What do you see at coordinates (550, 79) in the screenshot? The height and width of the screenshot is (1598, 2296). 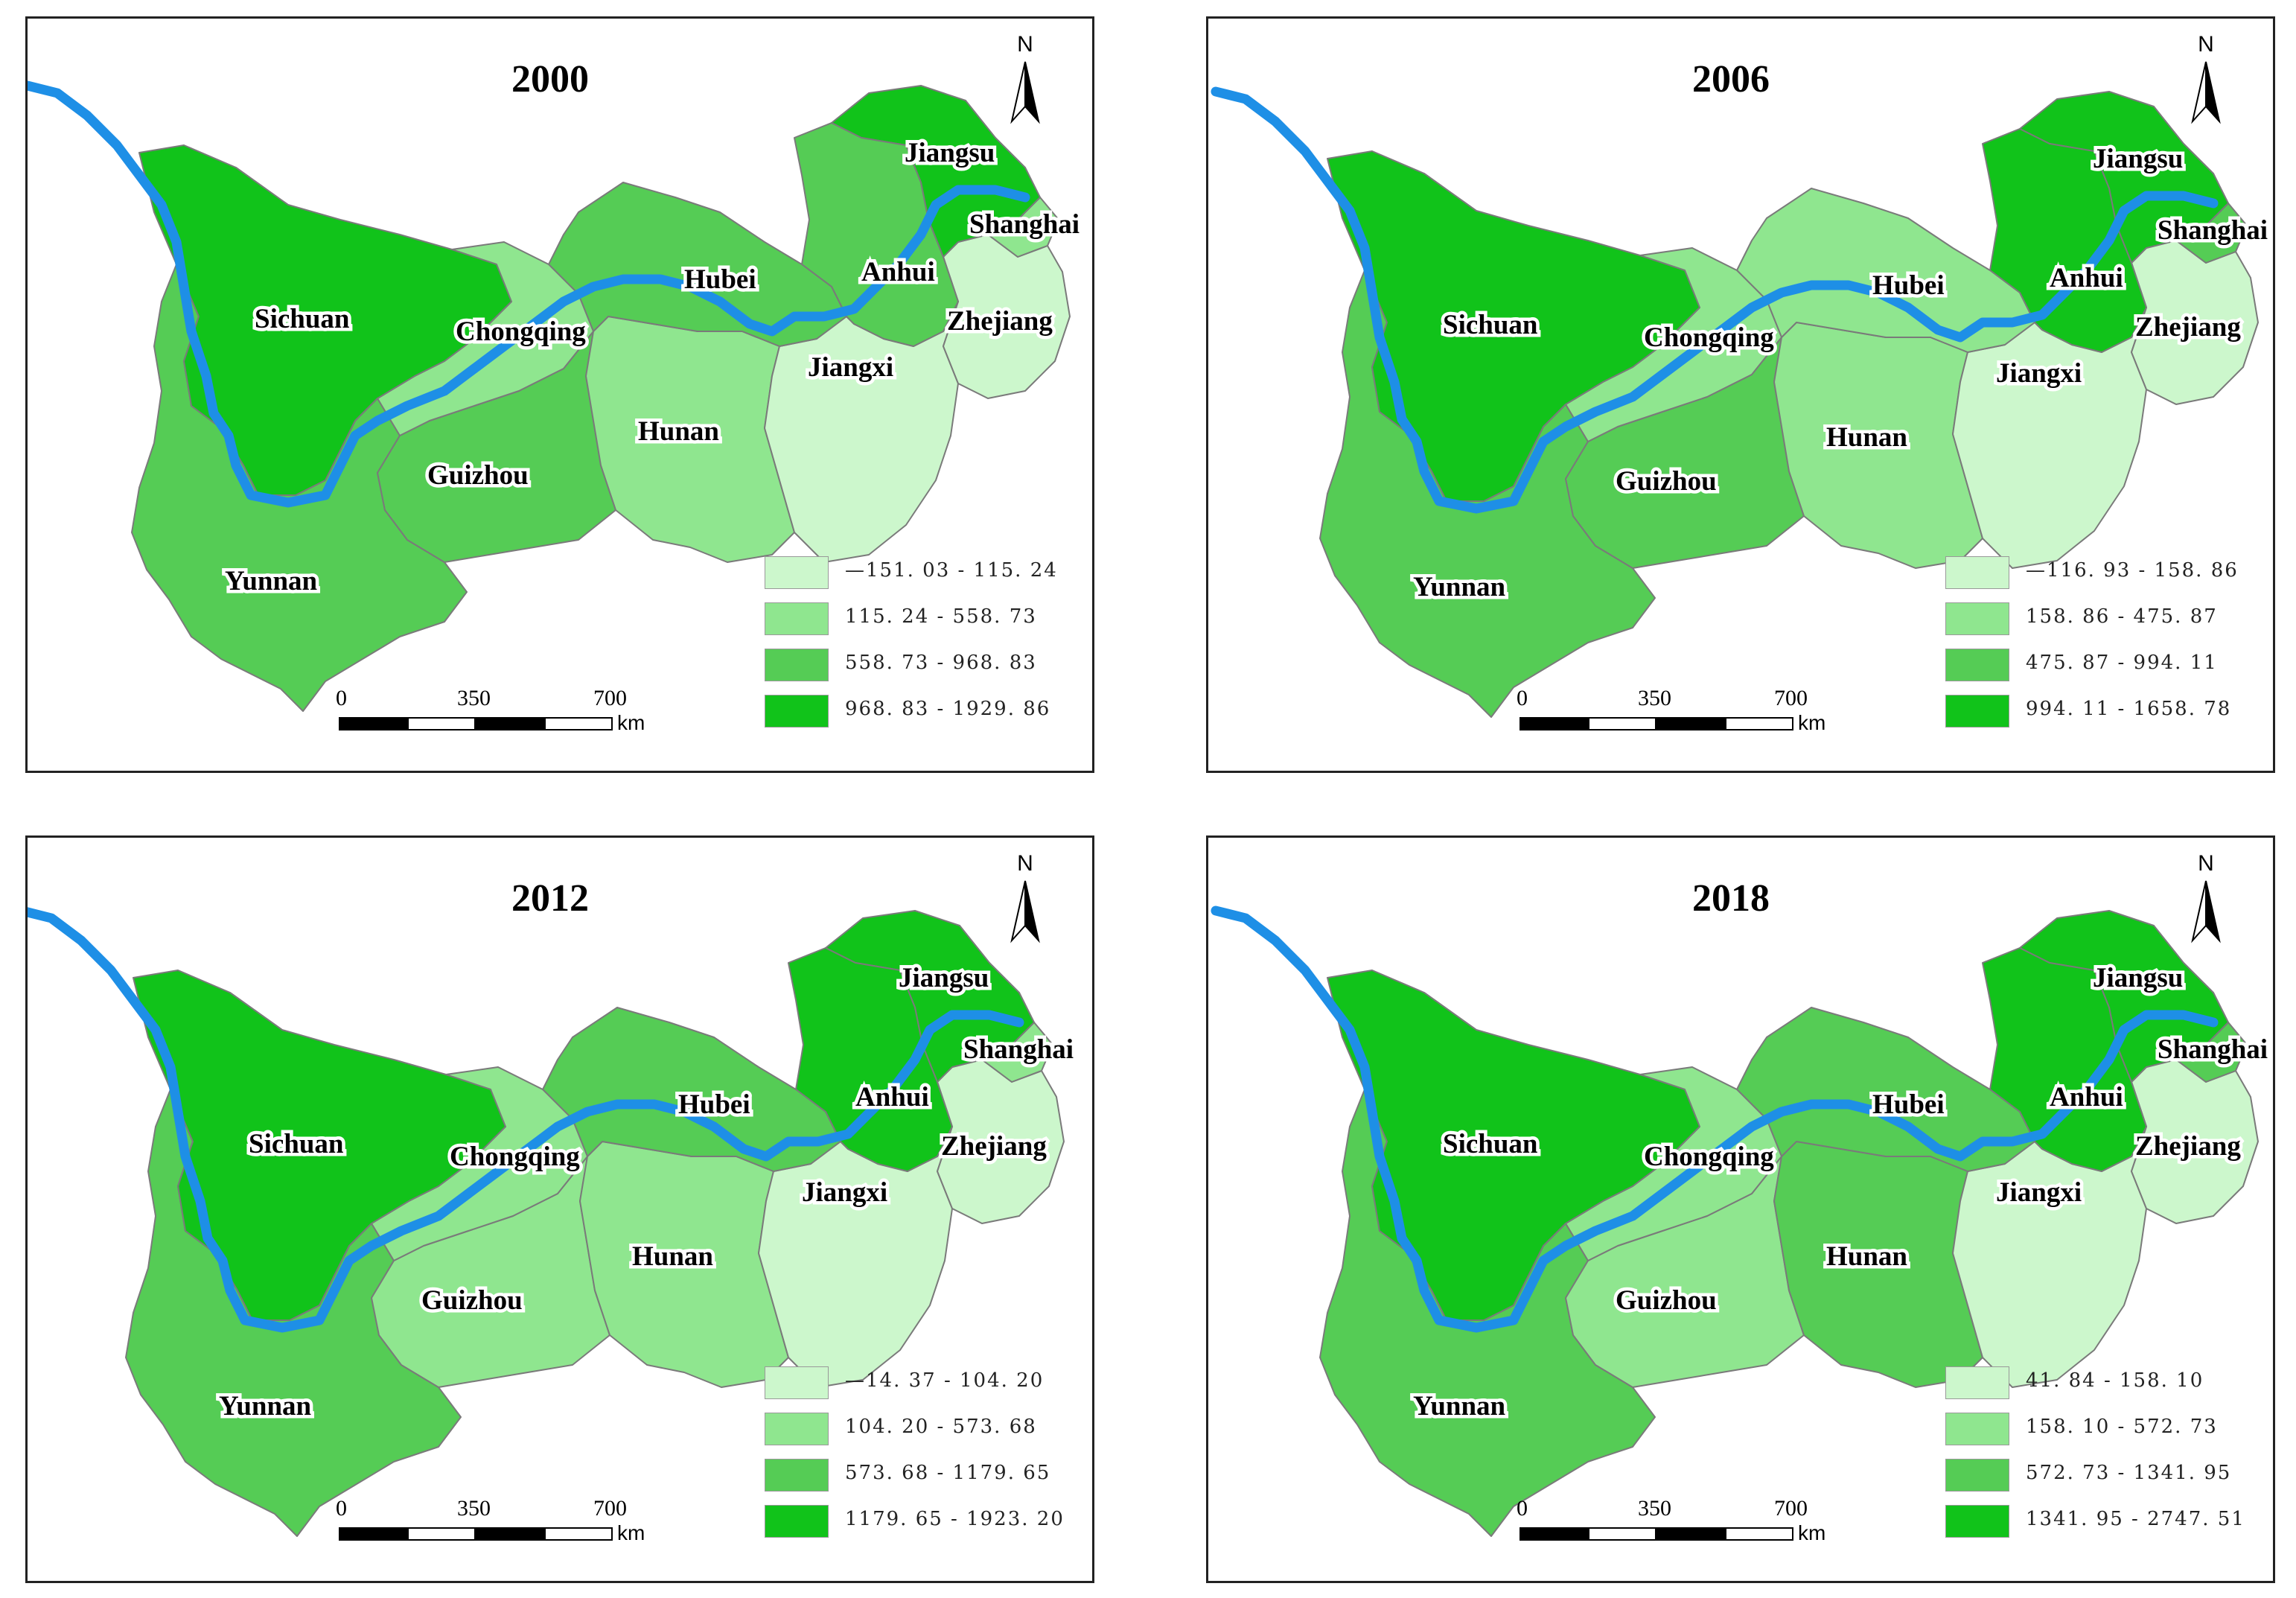 I see `map-title: 2000` at bounding box center [550, 79].